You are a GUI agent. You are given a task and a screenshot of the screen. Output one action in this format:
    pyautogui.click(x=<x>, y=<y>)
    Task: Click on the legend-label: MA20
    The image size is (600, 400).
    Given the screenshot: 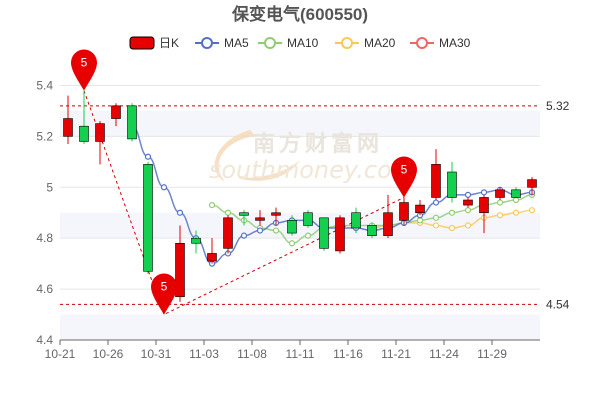 What is the action you would take?
    pyautogui.click(x=380, y=43)
    